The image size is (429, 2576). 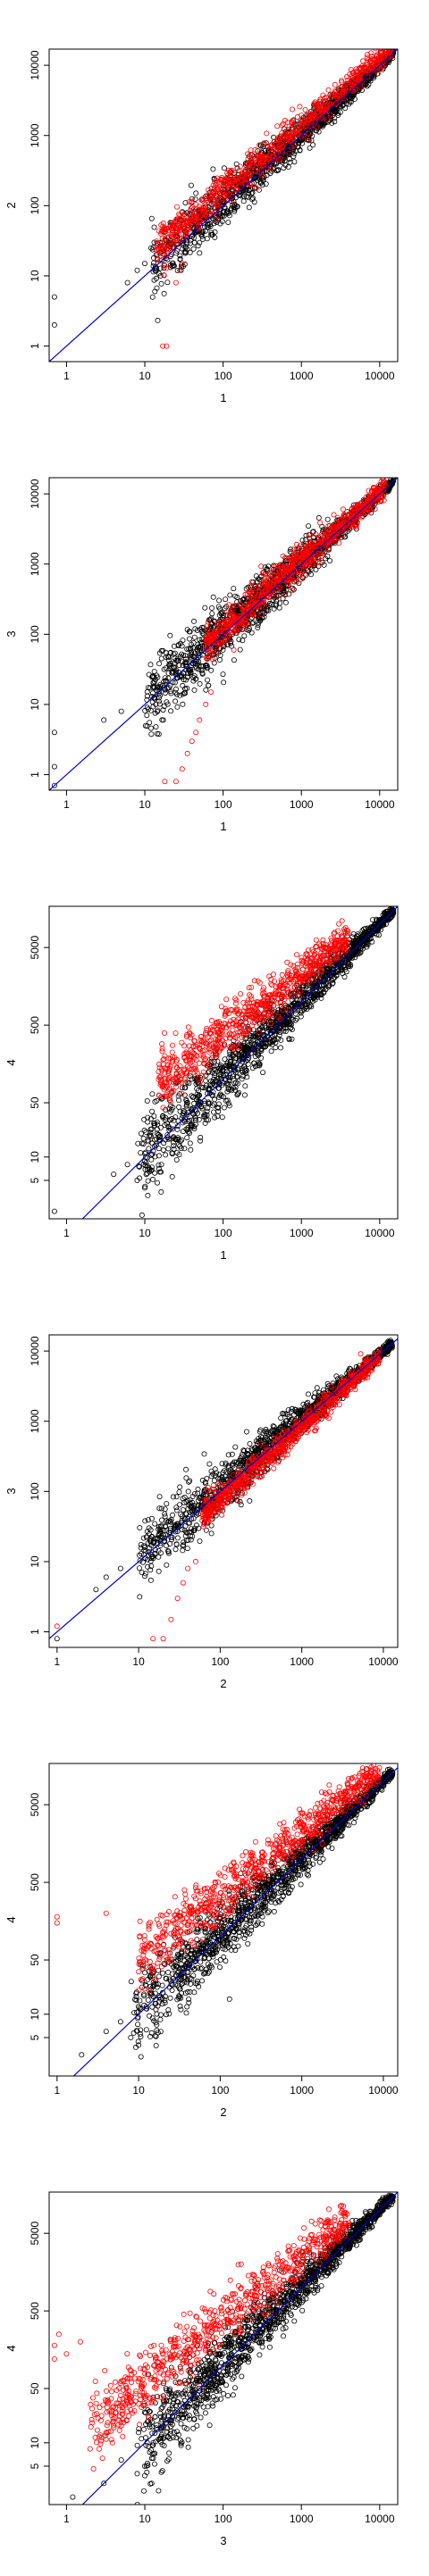 I want to click on plot-area, so click(x=224, y=1079).